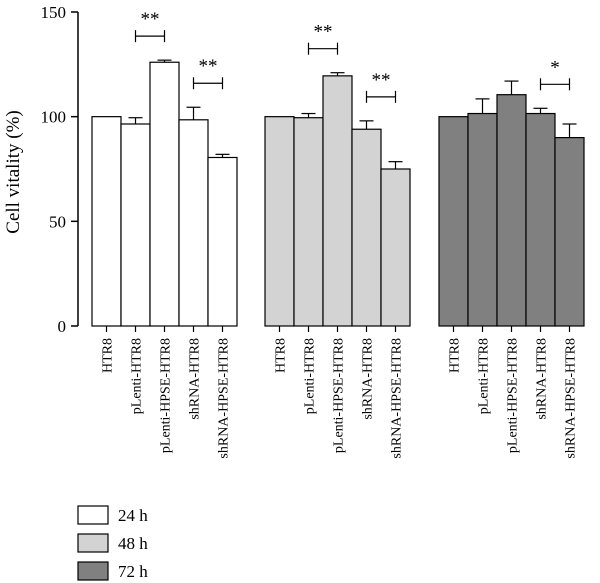 This screenshot has height=583, width=600. I want to click on y-axis: 0 50 100 150, so click(60, 169).